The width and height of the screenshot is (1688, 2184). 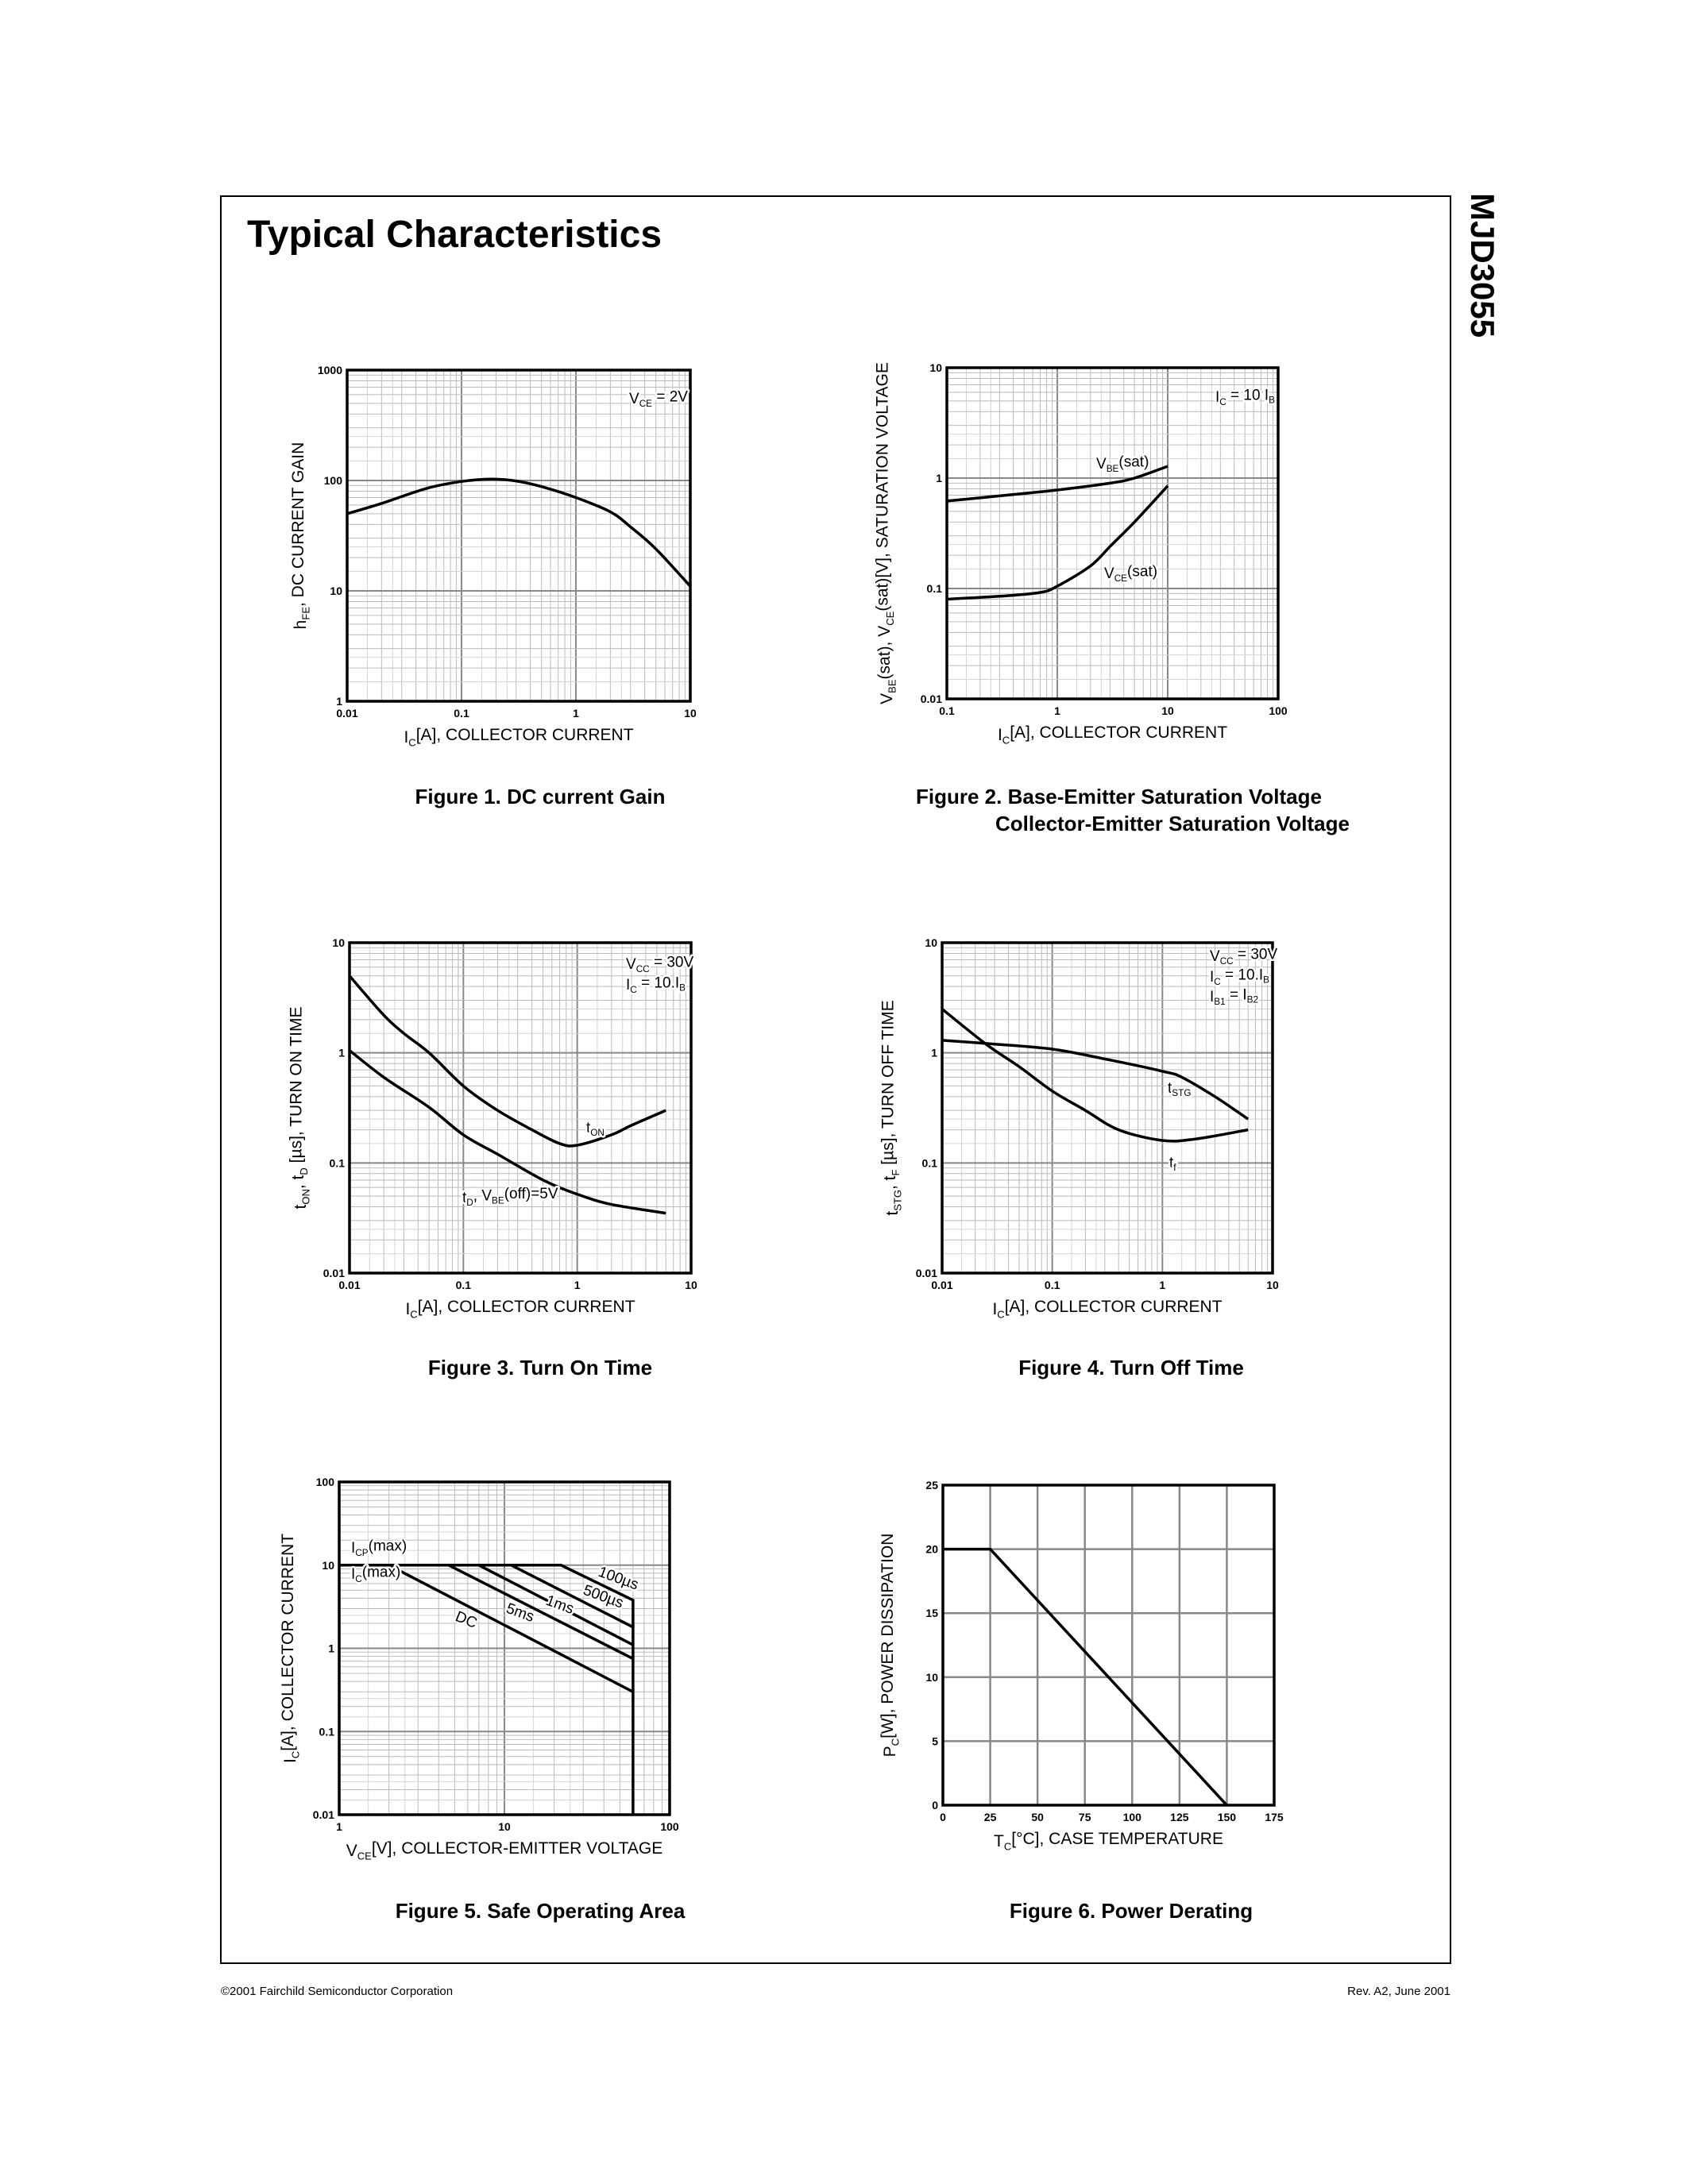 I want to click on text-run: (sat), V, so click(x=884, y=653).